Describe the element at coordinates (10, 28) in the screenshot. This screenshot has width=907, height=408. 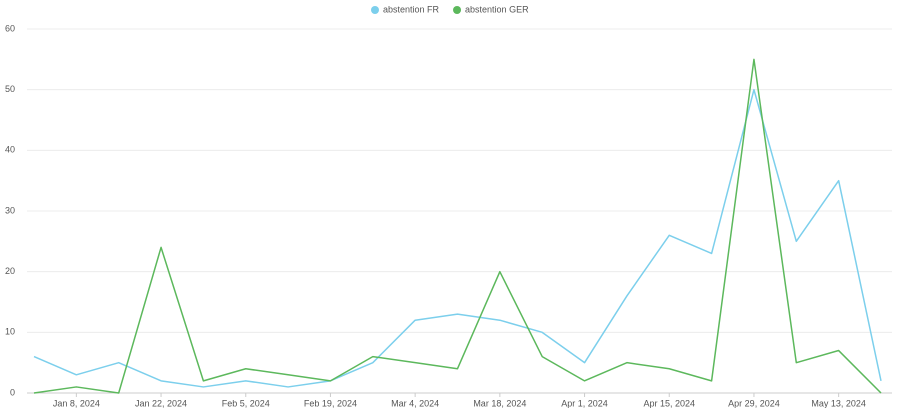
I see `y-tick-label: 60` at that location.